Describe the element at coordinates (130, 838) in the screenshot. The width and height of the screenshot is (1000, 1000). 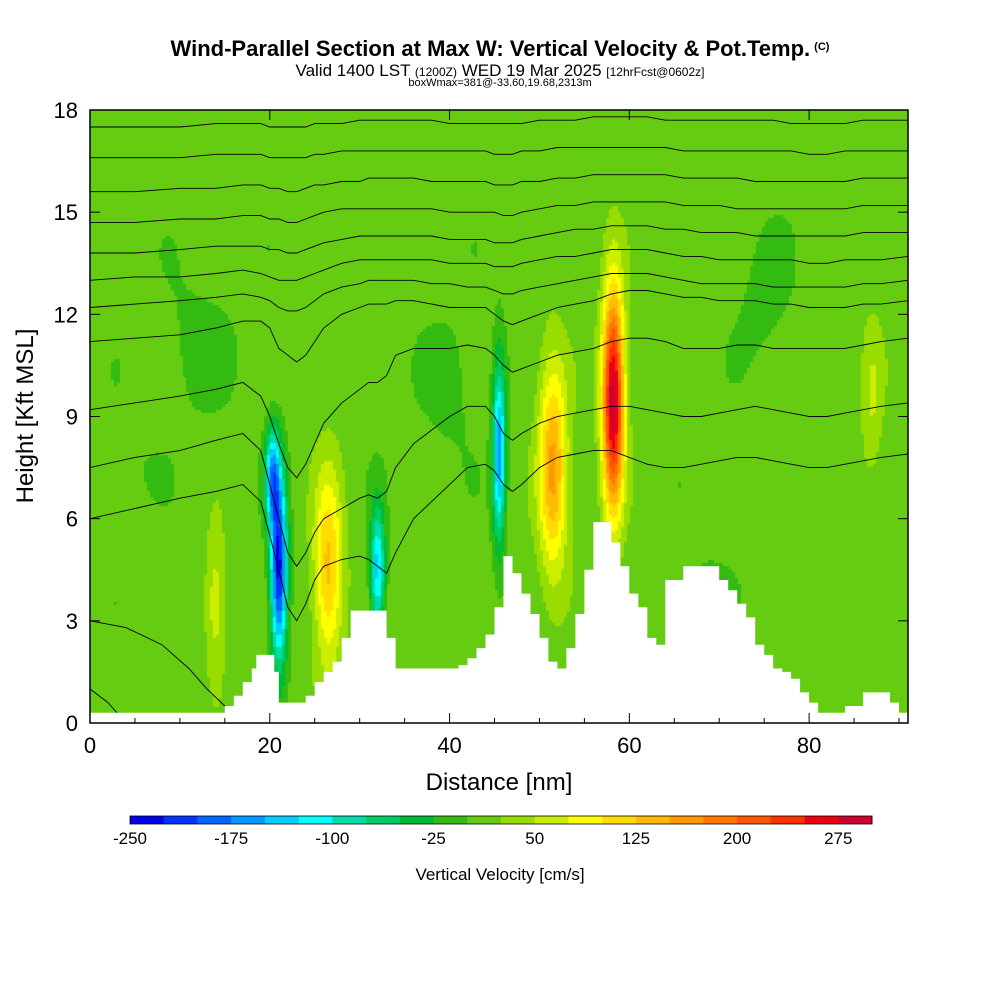
I see `colorbar-tick-label: -250` at that location.